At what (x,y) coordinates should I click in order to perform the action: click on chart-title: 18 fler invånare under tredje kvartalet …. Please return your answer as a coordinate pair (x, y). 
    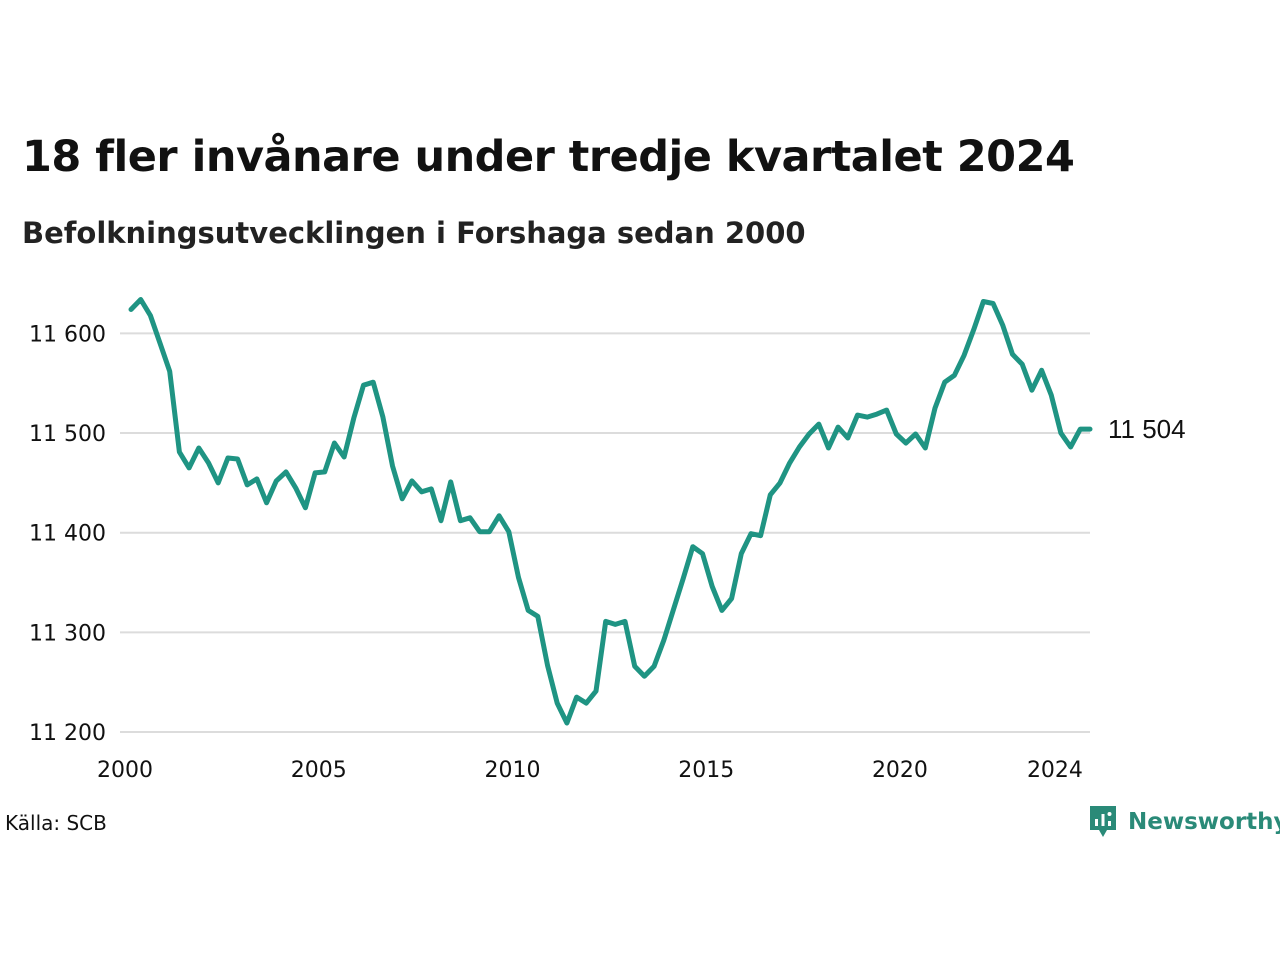
    Looking at the image, I should click on (548, 157).